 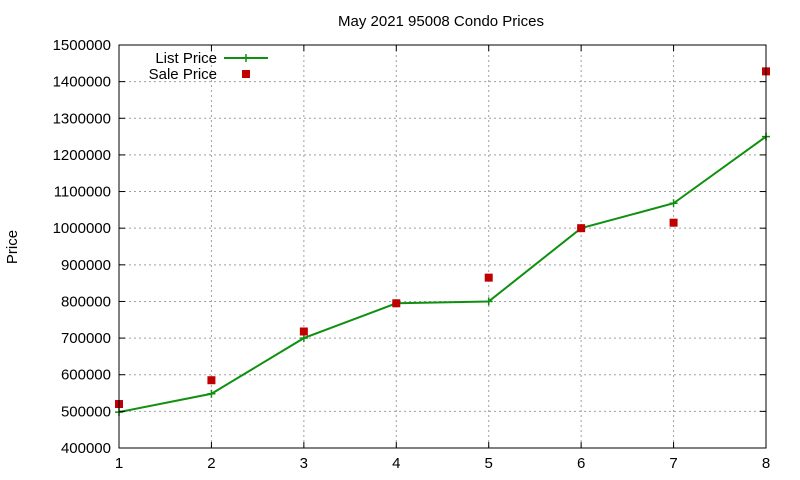 What do you see at coordinates (82, 192) in the screenshot?
I see `y-tick-label: 1100000` at bounding box center [82, 192].